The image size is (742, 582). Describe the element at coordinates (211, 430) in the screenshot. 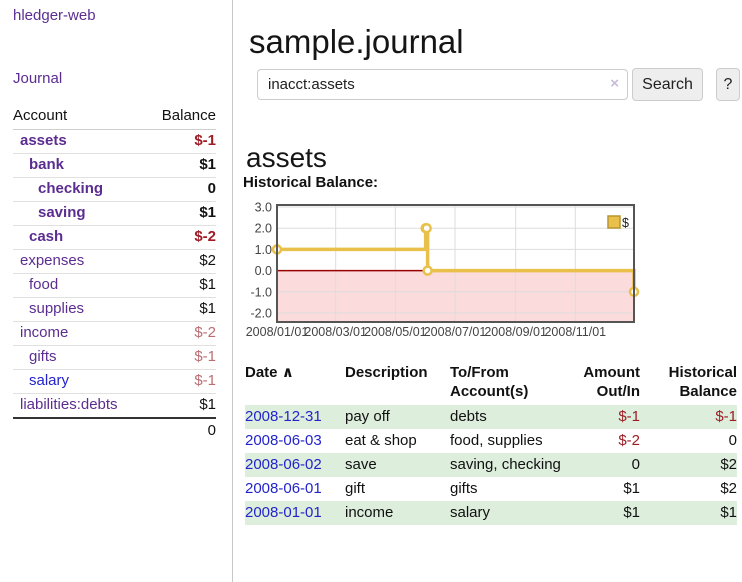

I see `accounts-total-value: 0` at that location.